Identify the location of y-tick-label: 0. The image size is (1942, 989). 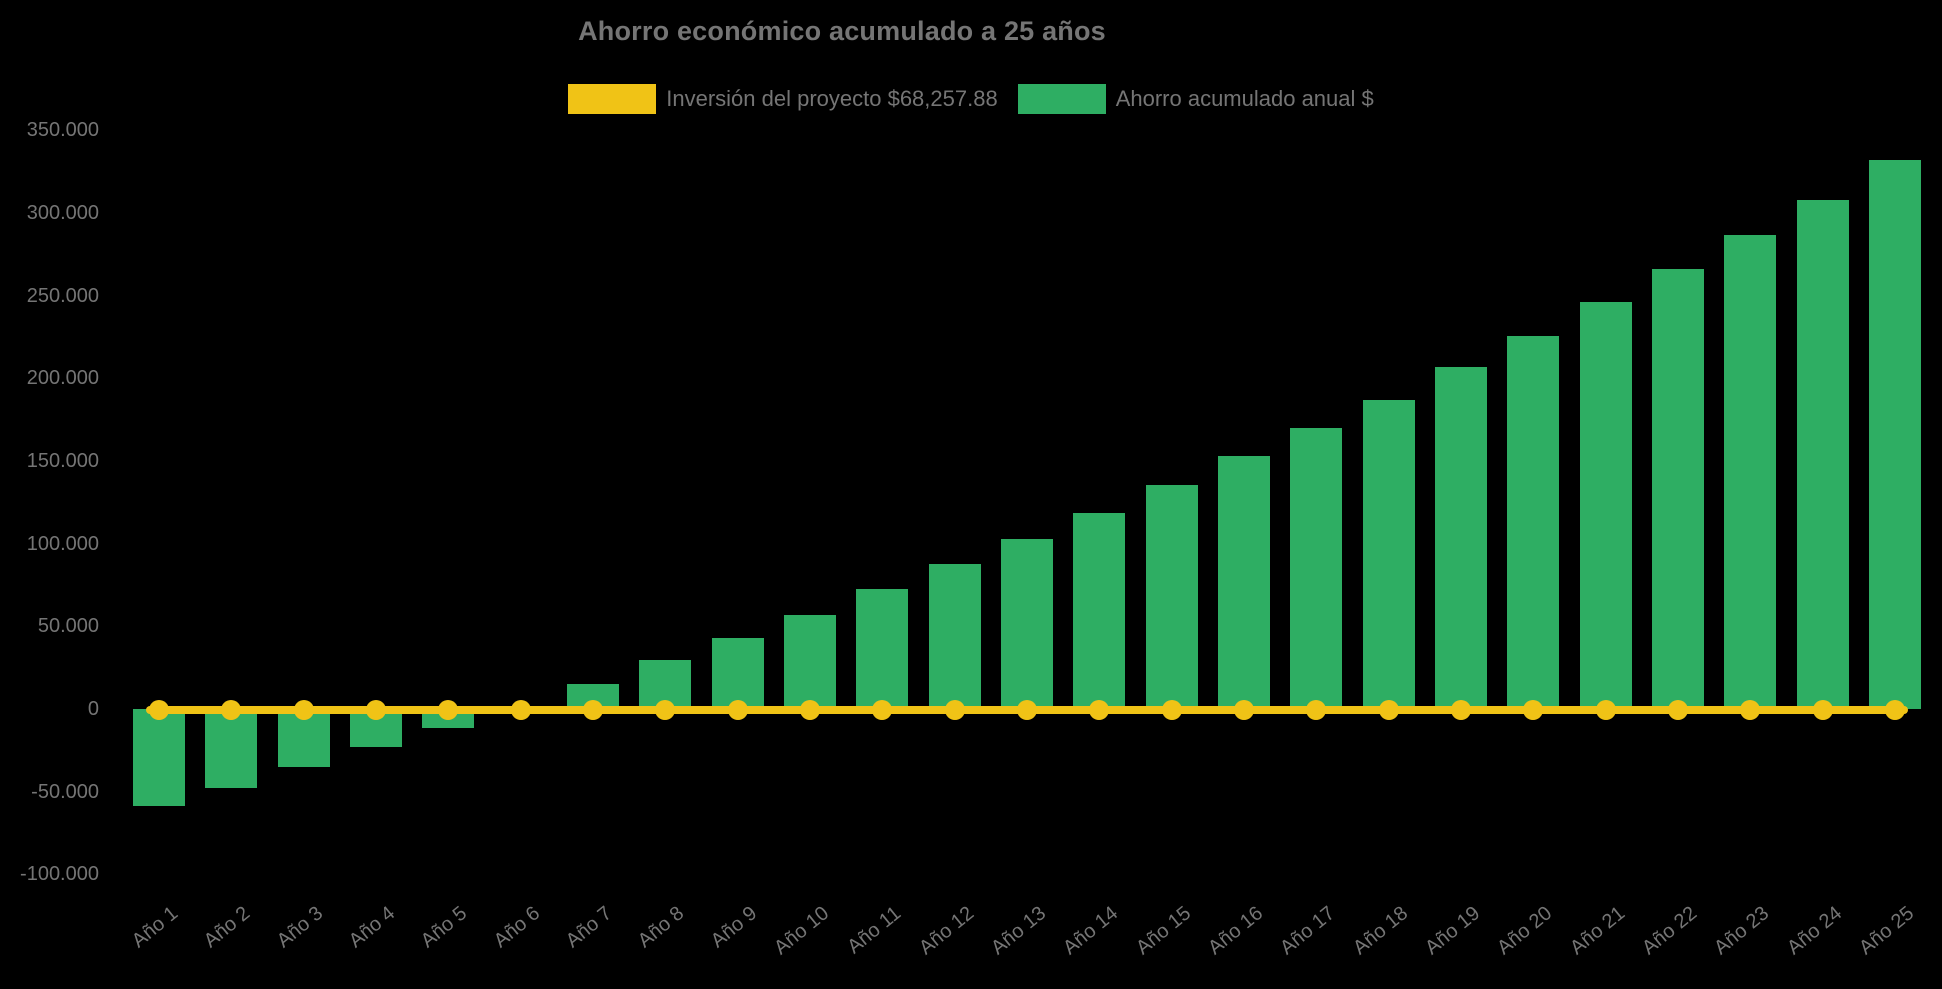
(93, 709).